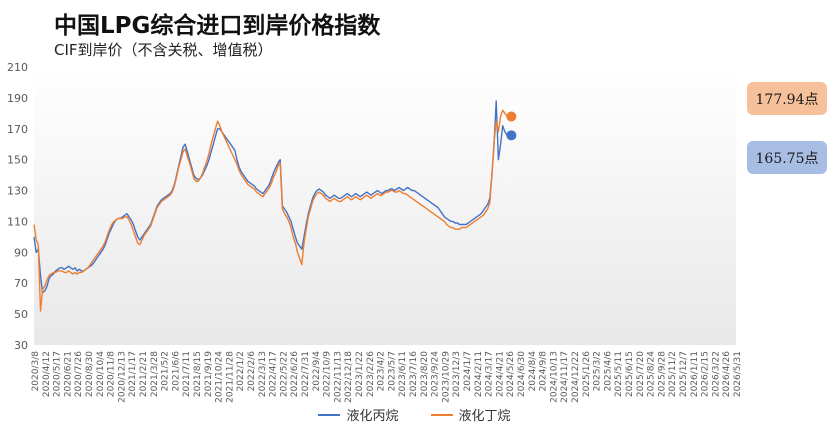 This screenshot has height=434, width=829. I want to click on y-axis-tick-labels: 30 50 70 90 110 130 150 170 190 210, so click(17, 206).